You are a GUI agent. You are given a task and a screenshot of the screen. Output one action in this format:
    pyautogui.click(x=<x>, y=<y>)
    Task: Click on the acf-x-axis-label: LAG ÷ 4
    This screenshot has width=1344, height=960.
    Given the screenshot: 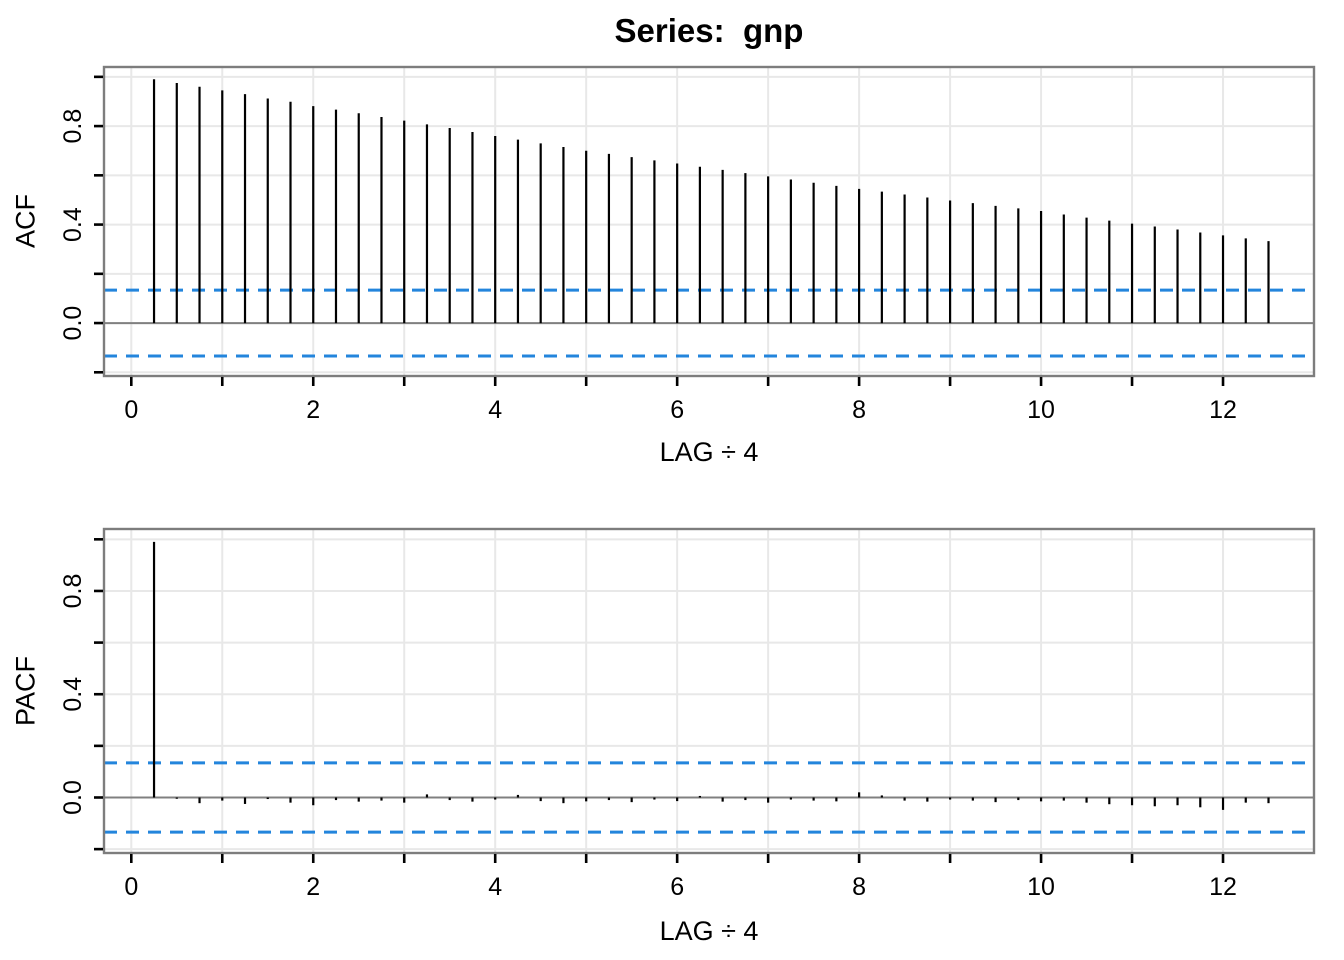 What is the action you would take?
    pyautogui.click(x=709, y=452)
    